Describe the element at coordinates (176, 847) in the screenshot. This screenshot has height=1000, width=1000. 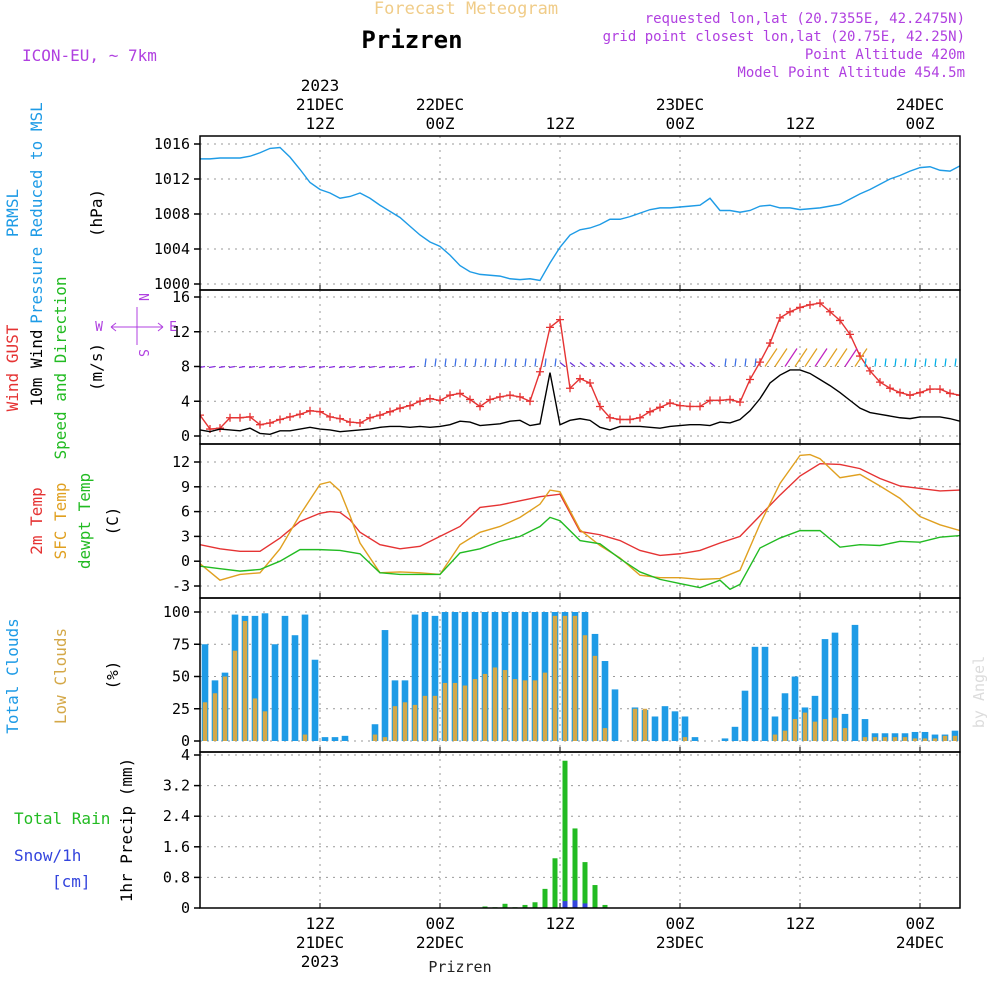
I see `ytick-label: 1.6` at that location.